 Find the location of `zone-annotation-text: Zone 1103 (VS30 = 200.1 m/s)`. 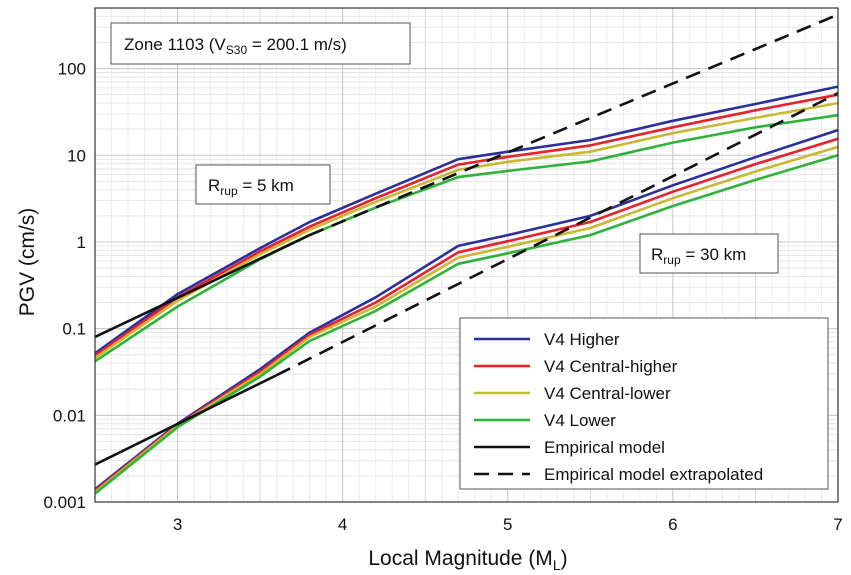

zone-annotation-text: Zone 1103 (VS30 = 200.1 m/s) is located at coordinates (235, 46).